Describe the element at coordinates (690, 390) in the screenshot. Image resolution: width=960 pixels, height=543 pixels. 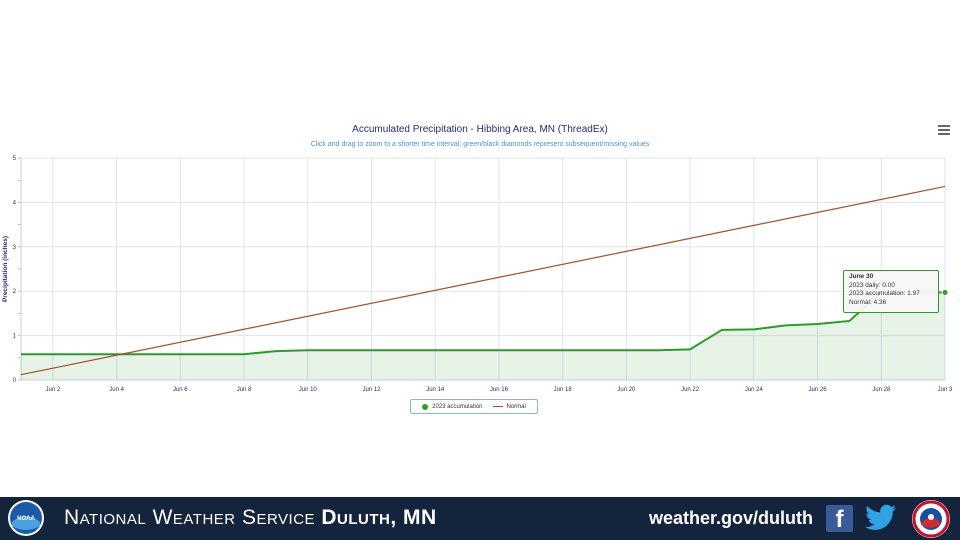
I see `x-tick-label: Jun 22` at that location.